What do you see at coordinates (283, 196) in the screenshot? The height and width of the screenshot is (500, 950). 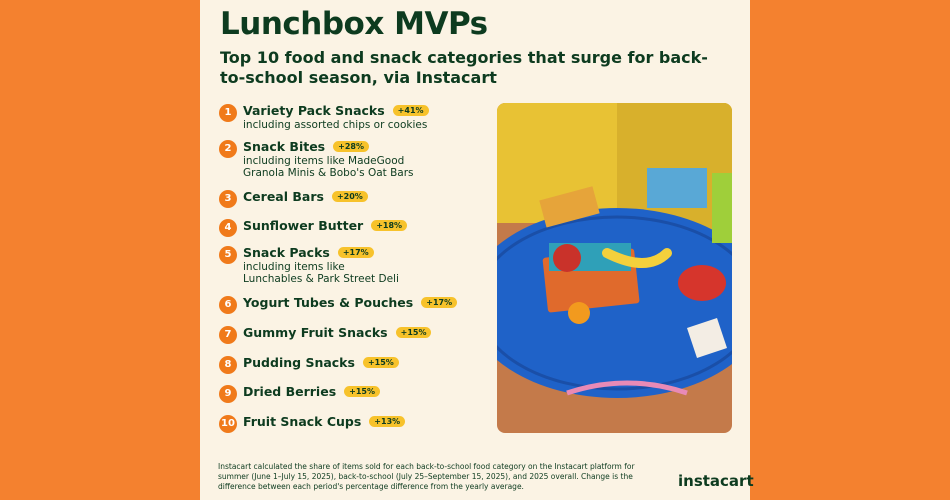 I see `item-name-text: Cereal Bars` at bounding box center [283, 196].